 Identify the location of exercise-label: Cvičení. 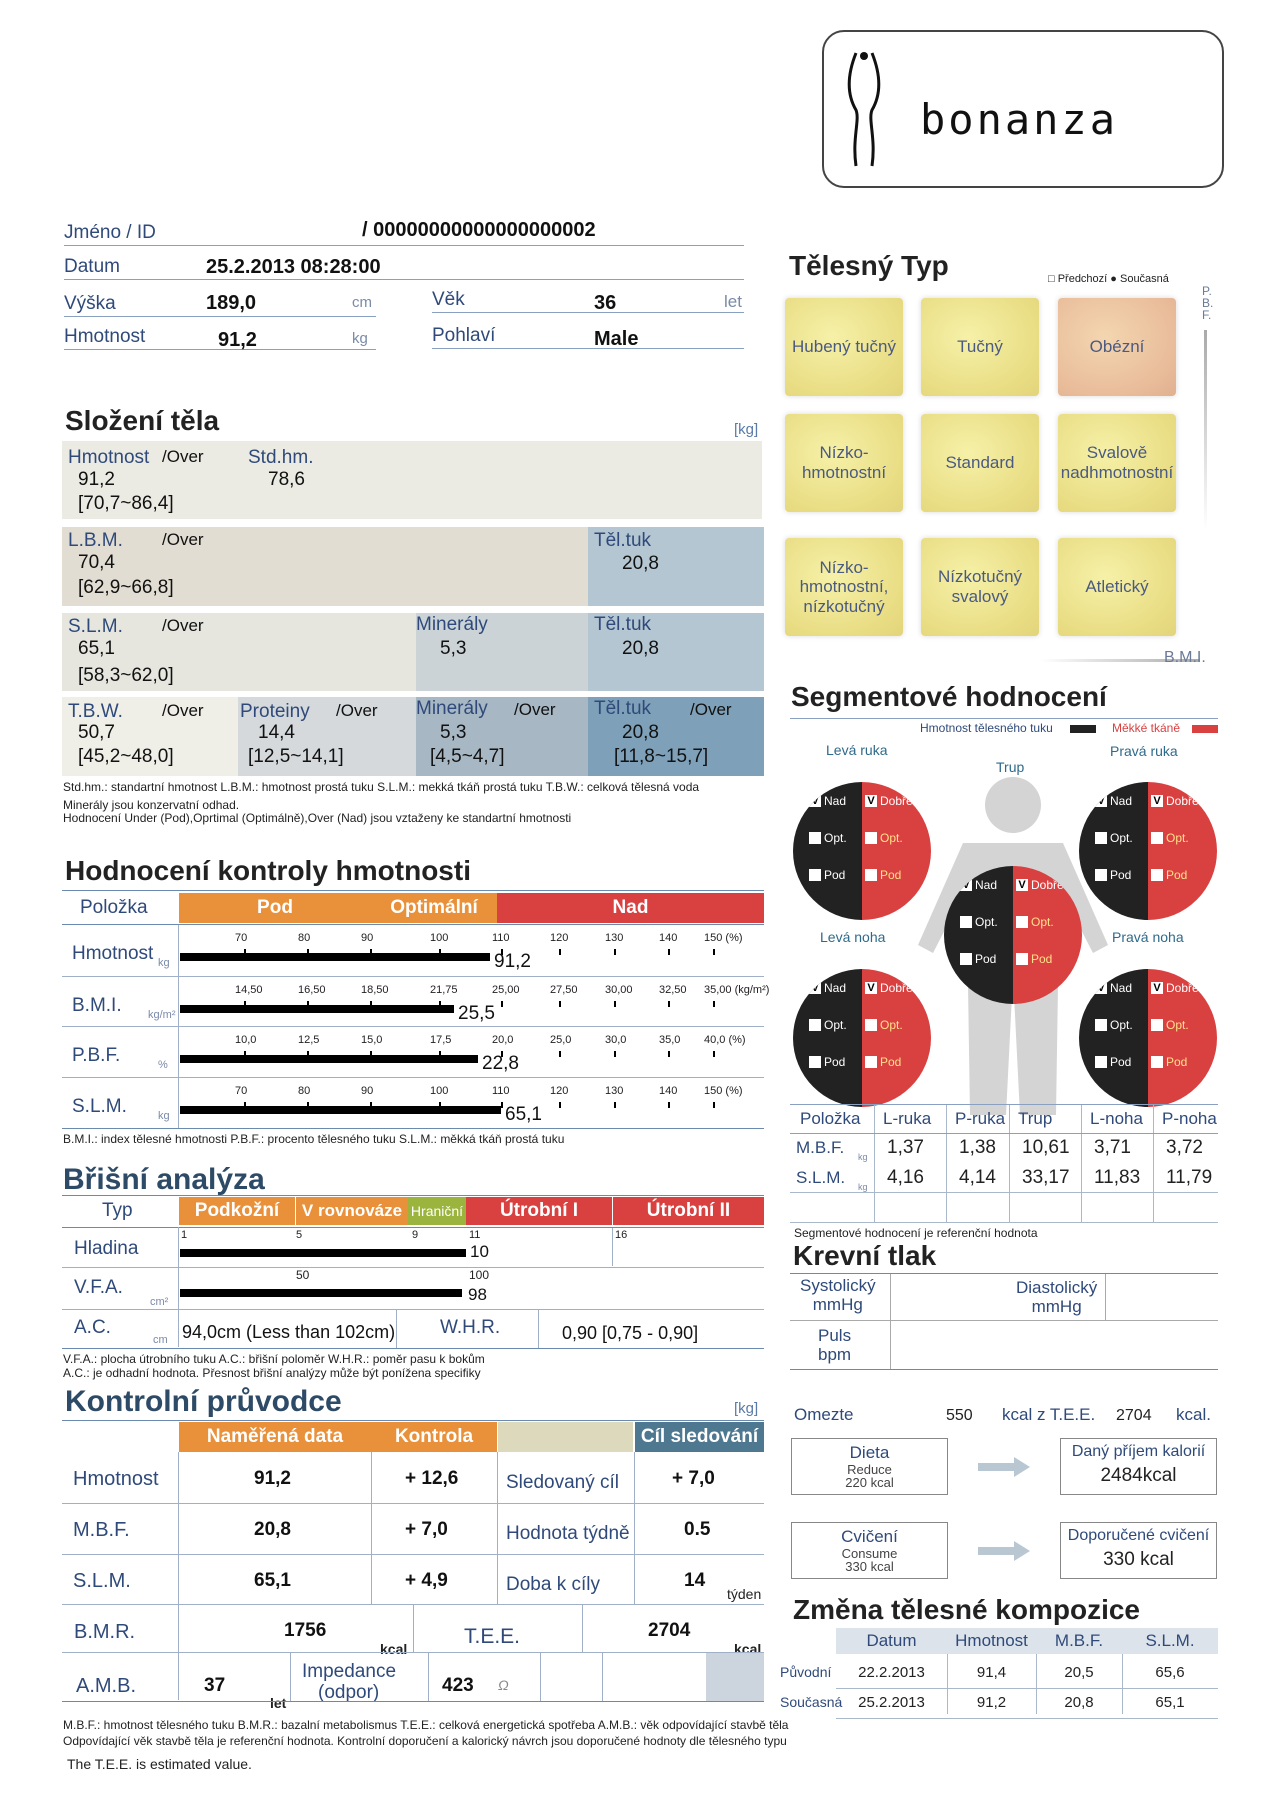
(869, 1536).